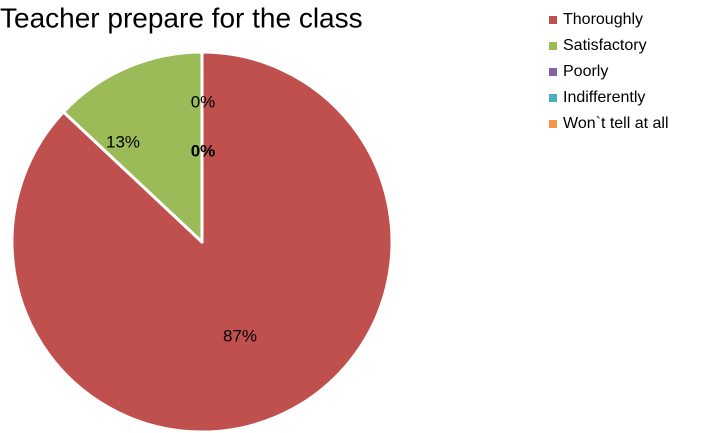 The image size is (723, 433). I want to click on pie-slice, so click(132, 147).